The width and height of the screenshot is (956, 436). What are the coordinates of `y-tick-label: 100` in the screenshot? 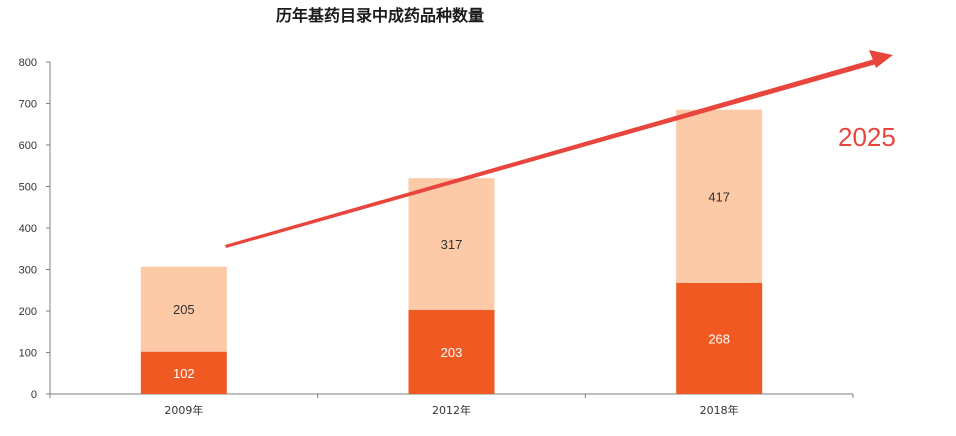 It's located at (28, 354).